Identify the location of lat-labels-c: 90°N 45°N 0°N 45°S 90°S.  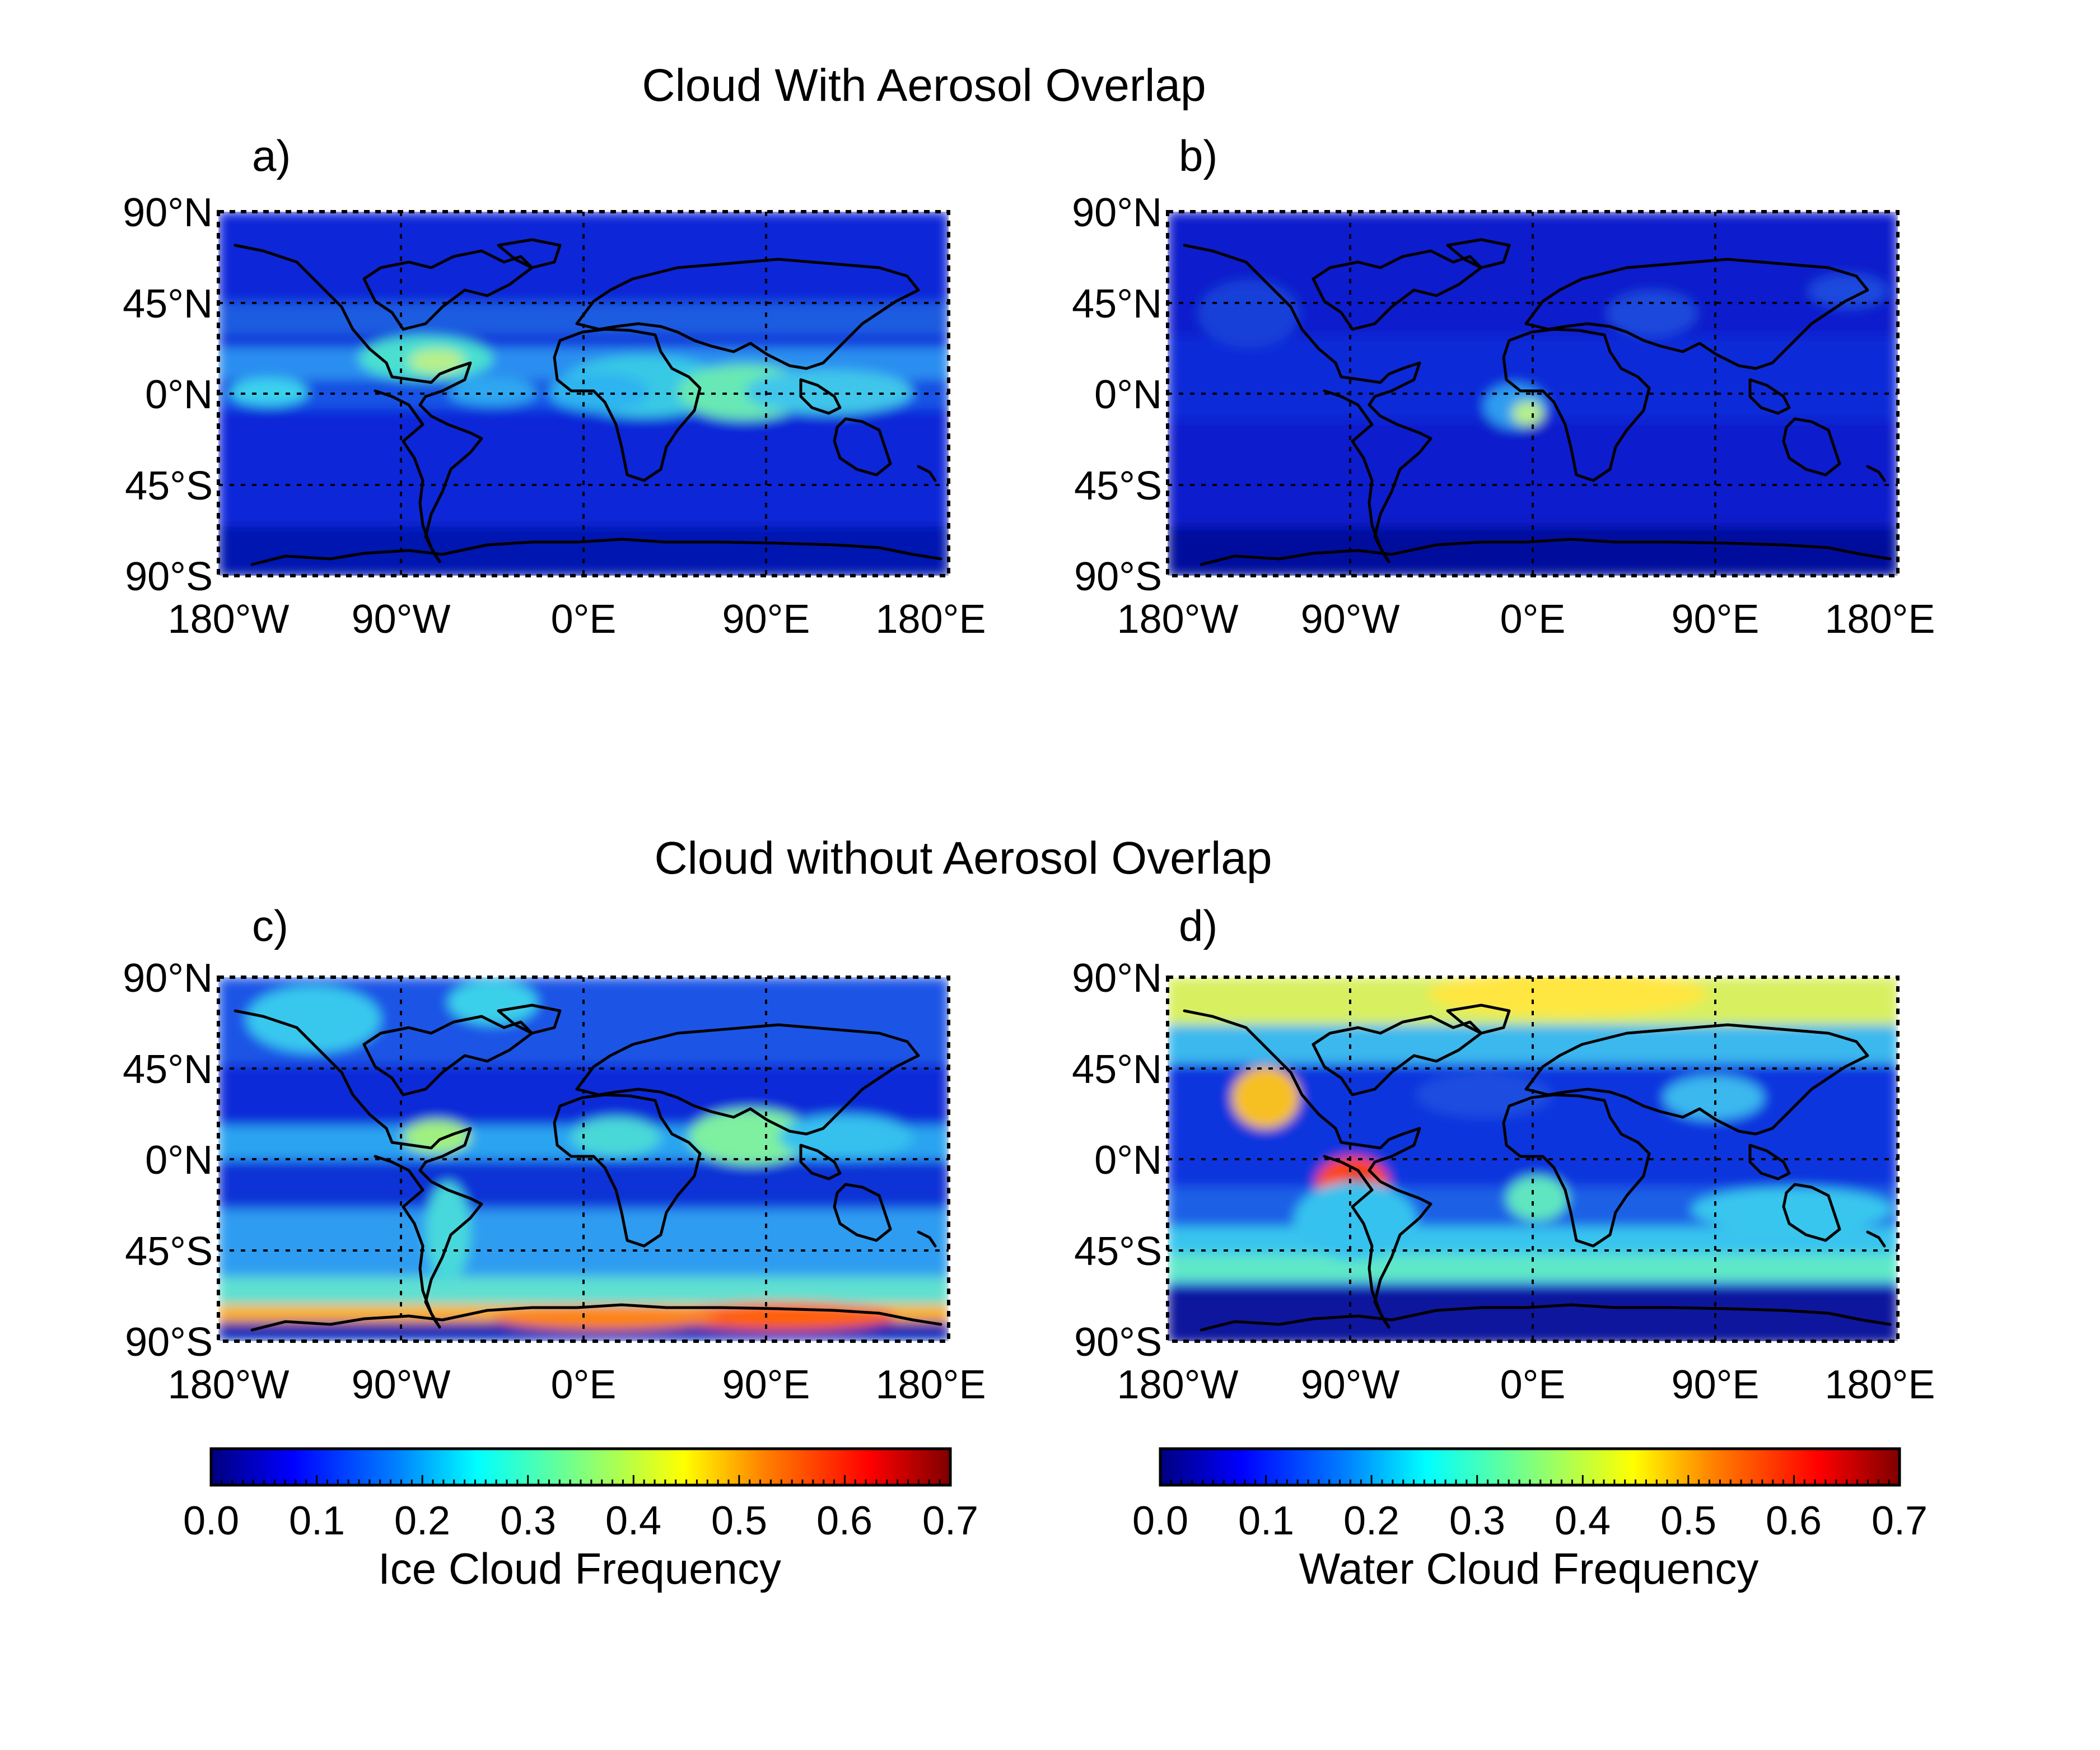
(168, 1161).